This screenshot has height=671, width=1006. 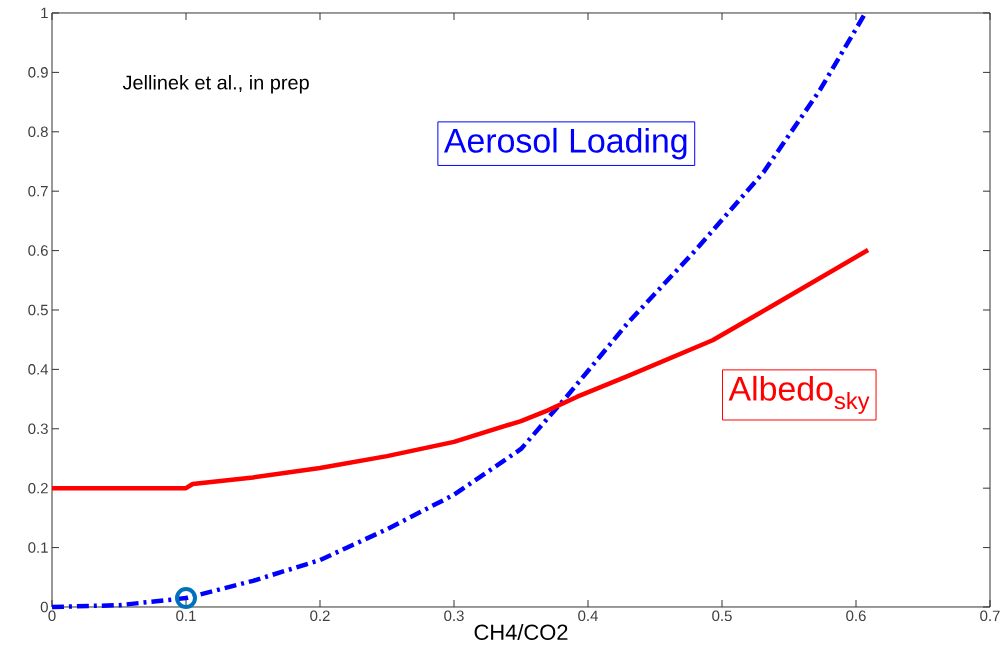 What do you see at coordinates (856, 616) in the screenshot?
I see `x-tick-label: 0.6` at bounding box center [856, 616].